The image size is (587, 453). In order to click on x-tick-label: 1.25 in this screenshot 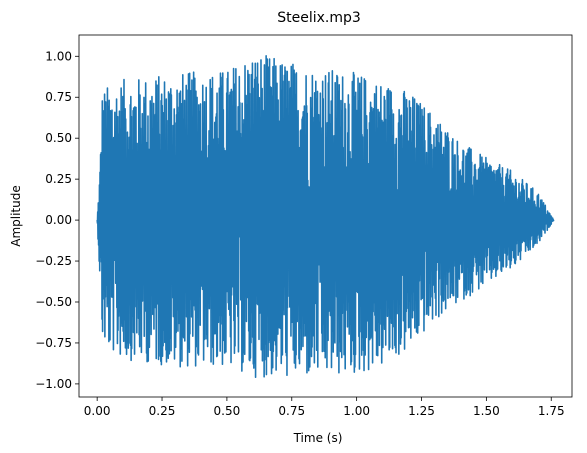, I will do `click(421, 411)`.